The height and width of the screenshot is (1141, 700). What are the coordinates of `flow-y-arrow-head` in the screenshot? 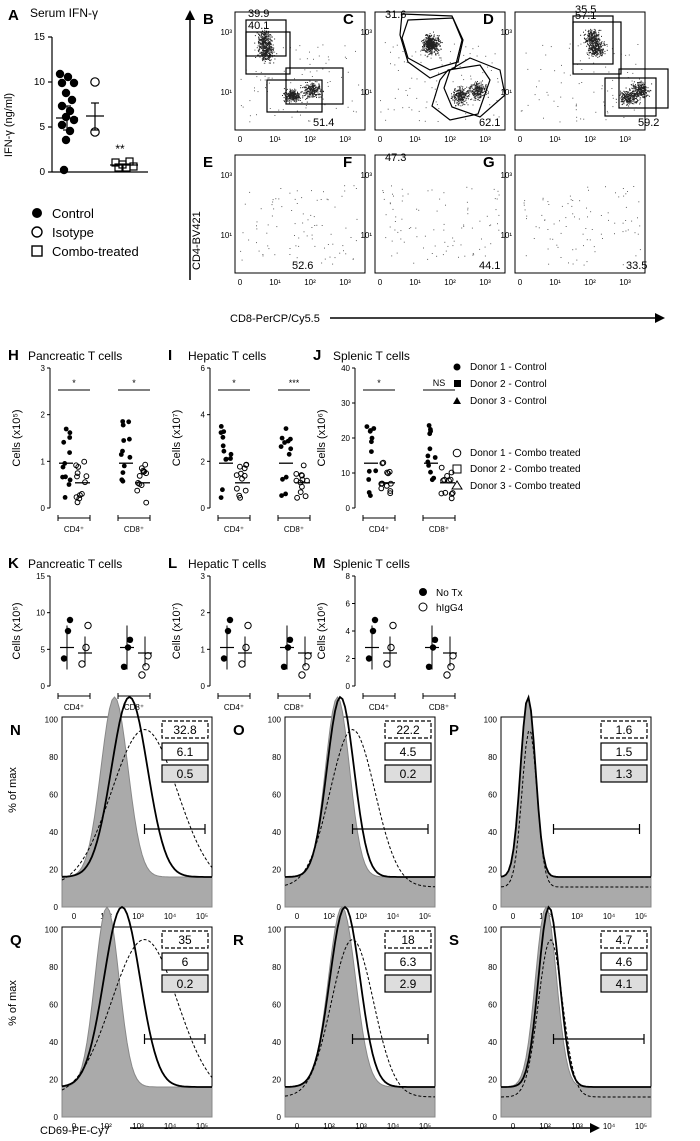 It's located at (190, 15).